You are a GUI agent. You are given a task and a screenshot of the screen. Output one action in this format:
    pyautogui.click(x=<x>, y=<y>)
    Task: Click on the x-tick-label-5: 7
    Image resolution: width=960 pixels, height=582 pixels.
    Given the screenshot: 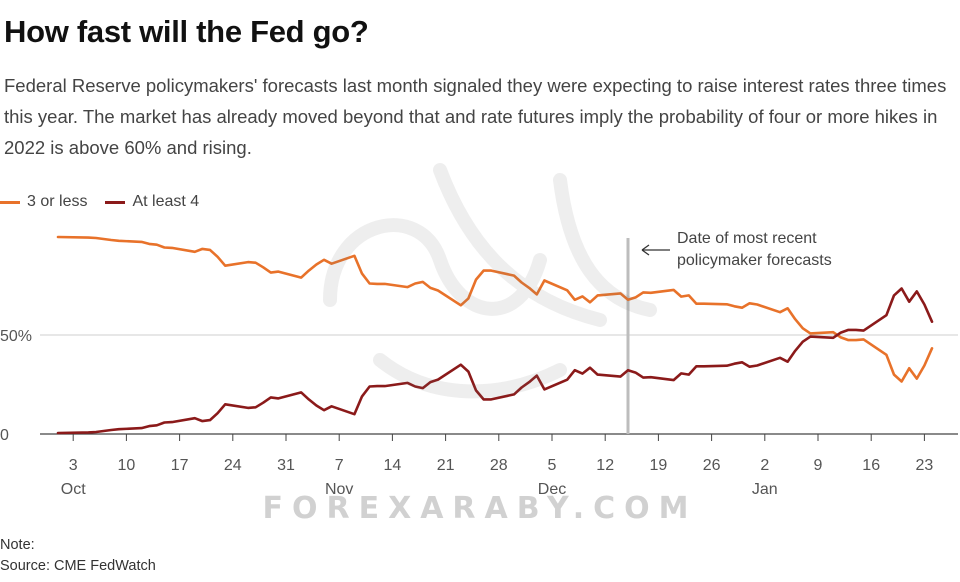 What is the action you would take?
    pyautogui.click(x=339, y=465)
    